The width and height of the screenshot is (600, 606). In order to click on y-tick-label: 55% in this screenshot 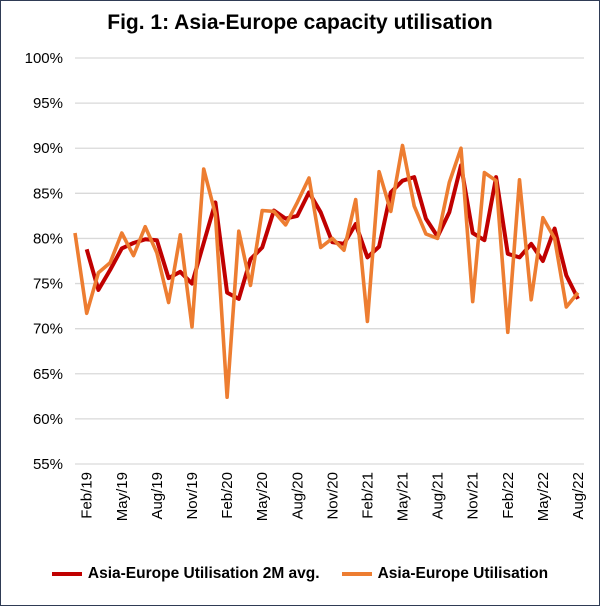, I will do `click(48, 464)`.